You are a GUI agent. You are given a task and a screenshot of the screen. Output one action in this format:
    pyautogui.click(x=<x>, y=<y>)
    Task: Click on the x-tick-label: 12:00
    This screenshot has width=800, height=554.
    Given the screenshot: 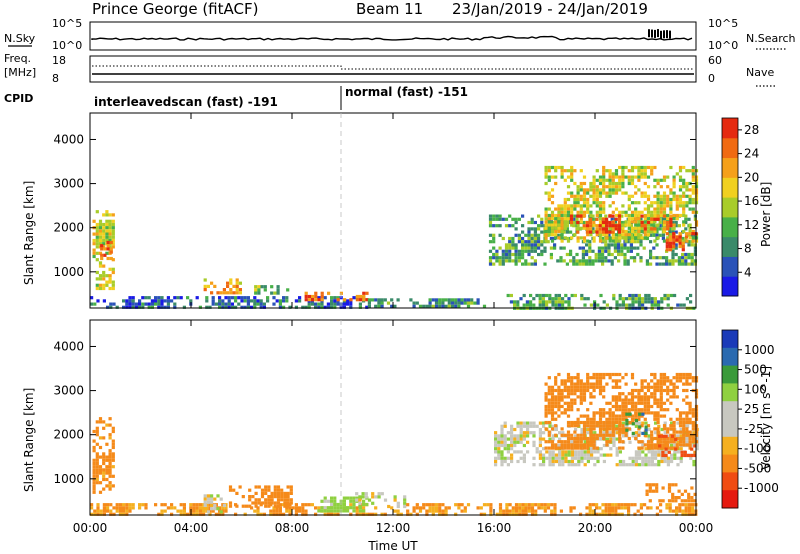 What is the action you would take?
    pyautogui.click(x=393, y=528)
    